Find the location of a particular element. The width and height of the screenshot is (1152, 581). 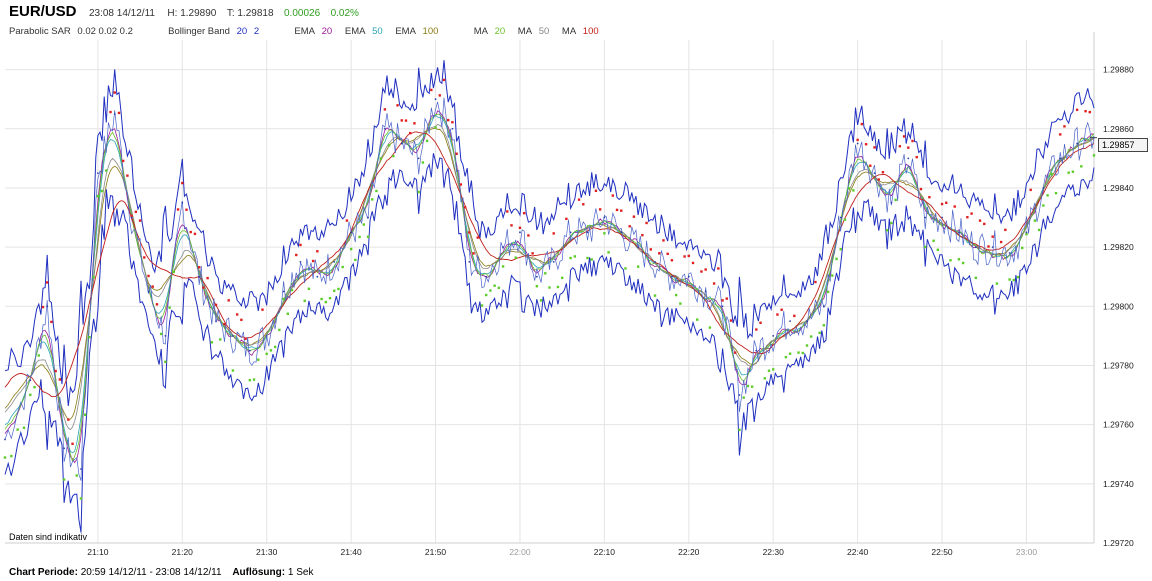

ema1-label: EMA is located at coordinates (304, 31).